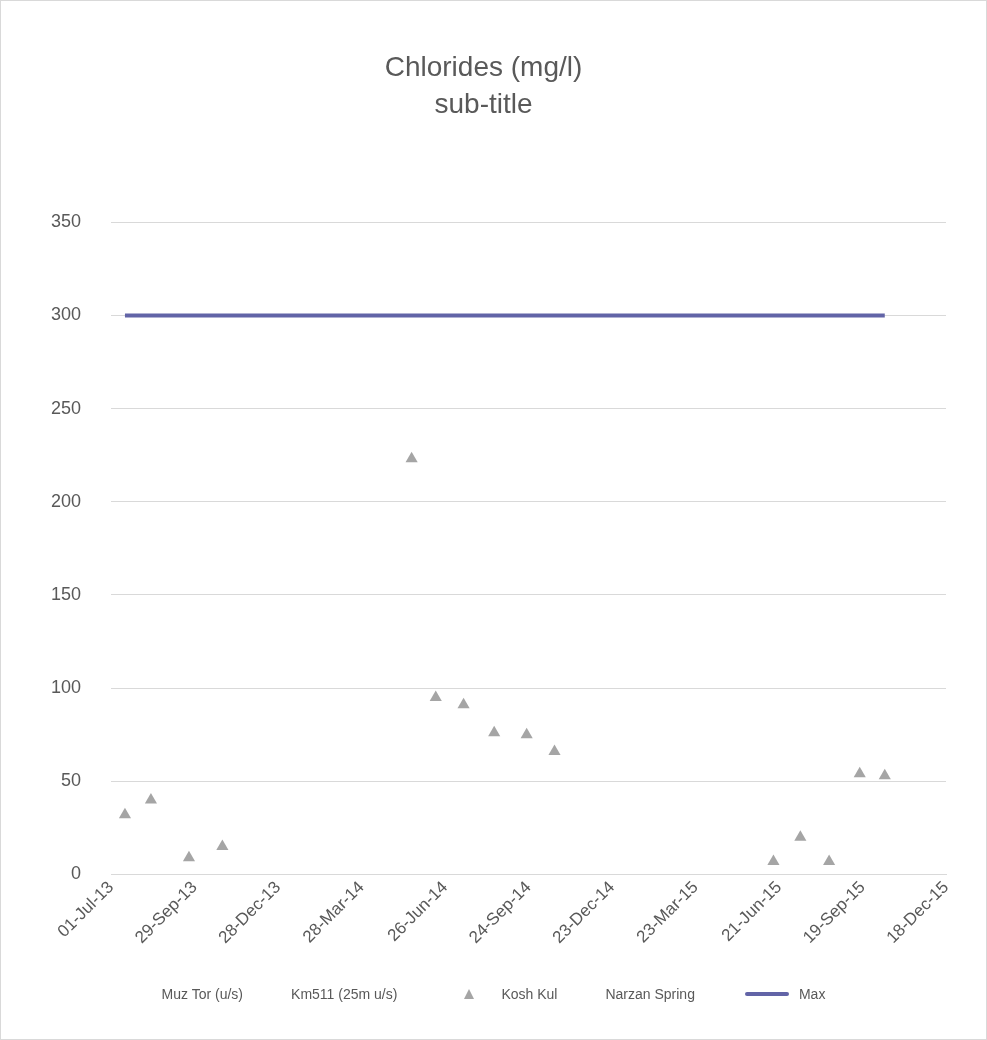 The image size is (987, 1040). What do you see at coordinates (202, 994) in the screenshot?
I see `text: Muz Tor (u/s)` at bounding box center [202, 994].